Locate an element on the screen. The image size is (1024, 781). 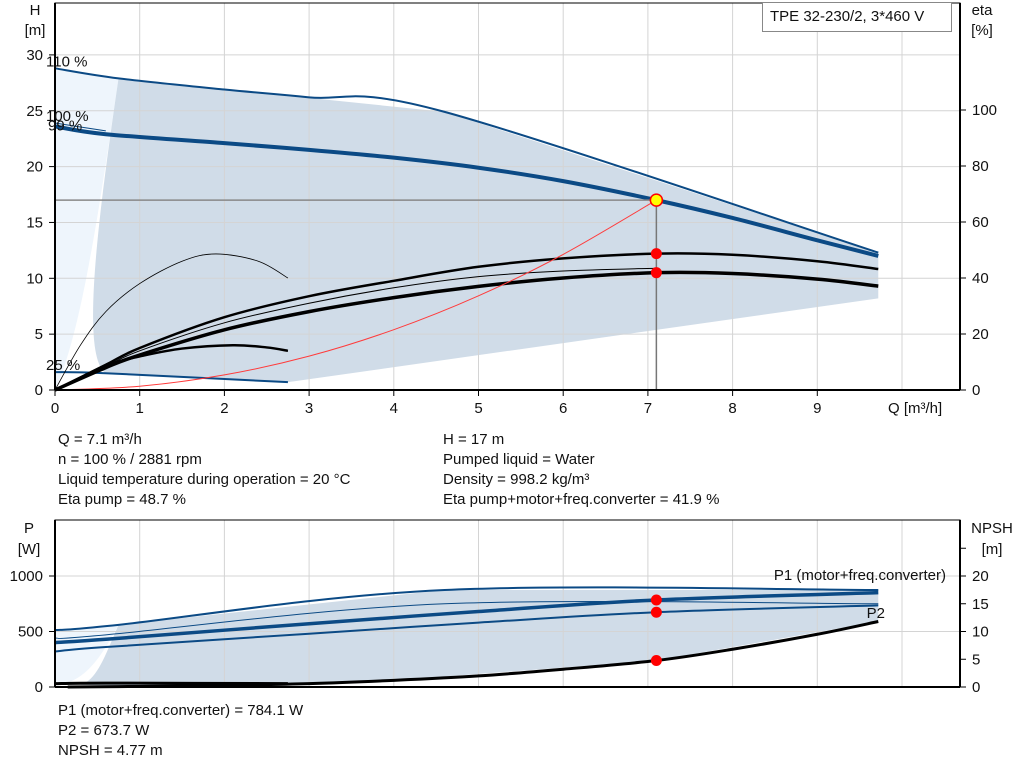
npsh-axis-label: NPSH is located at coordinates (992, 528).